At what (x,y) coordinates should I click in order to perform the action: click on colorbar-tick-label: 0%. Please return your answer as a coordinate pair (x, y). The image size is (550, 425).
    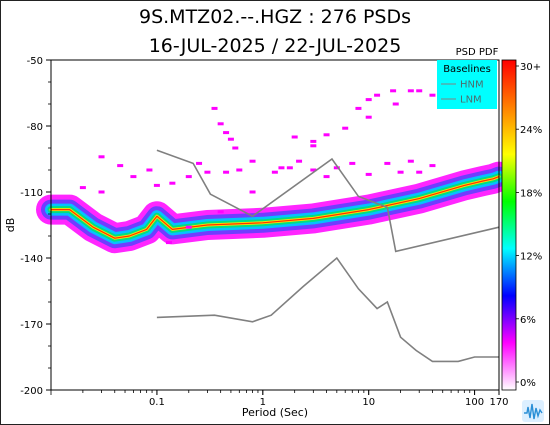
    Looking at the image, I should click on (528, 383).